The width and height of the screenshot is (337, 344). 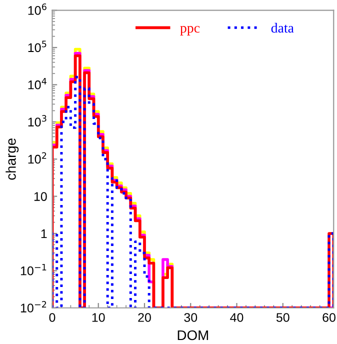 I want to click on y-tick-label: 10$^{2}$, so click(x=37, y=158).